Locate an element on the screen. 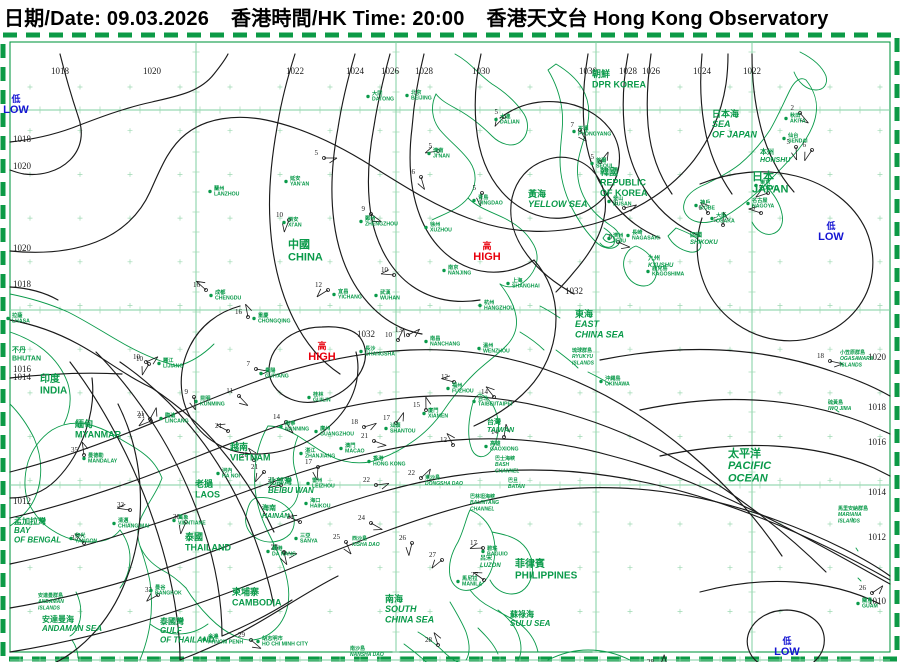 The width and height of the screenshot is (900, 662). observation-value: 14 is located at coordinates (495, 432).